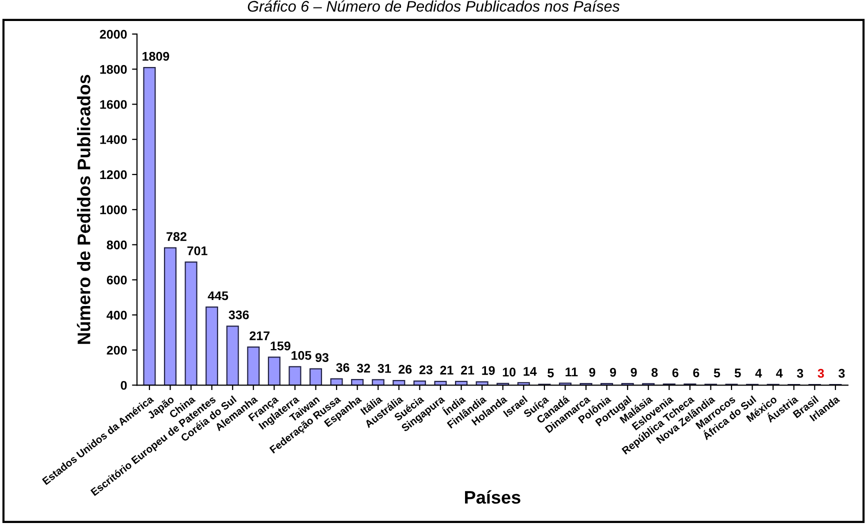 The height and width of the screenshot is (524, 867). Describe the element at coordinates (113, 34) in the screenshot. I see `y-tick-label: 2000` at that location.